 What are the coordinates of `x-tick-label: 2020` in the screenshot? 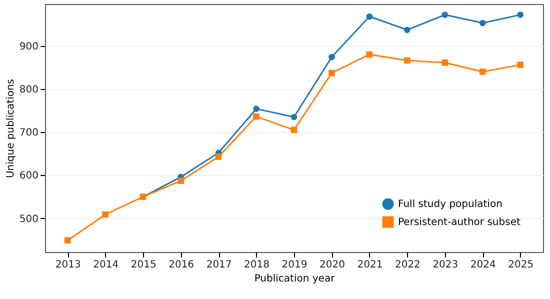 It's located at (332, 265).